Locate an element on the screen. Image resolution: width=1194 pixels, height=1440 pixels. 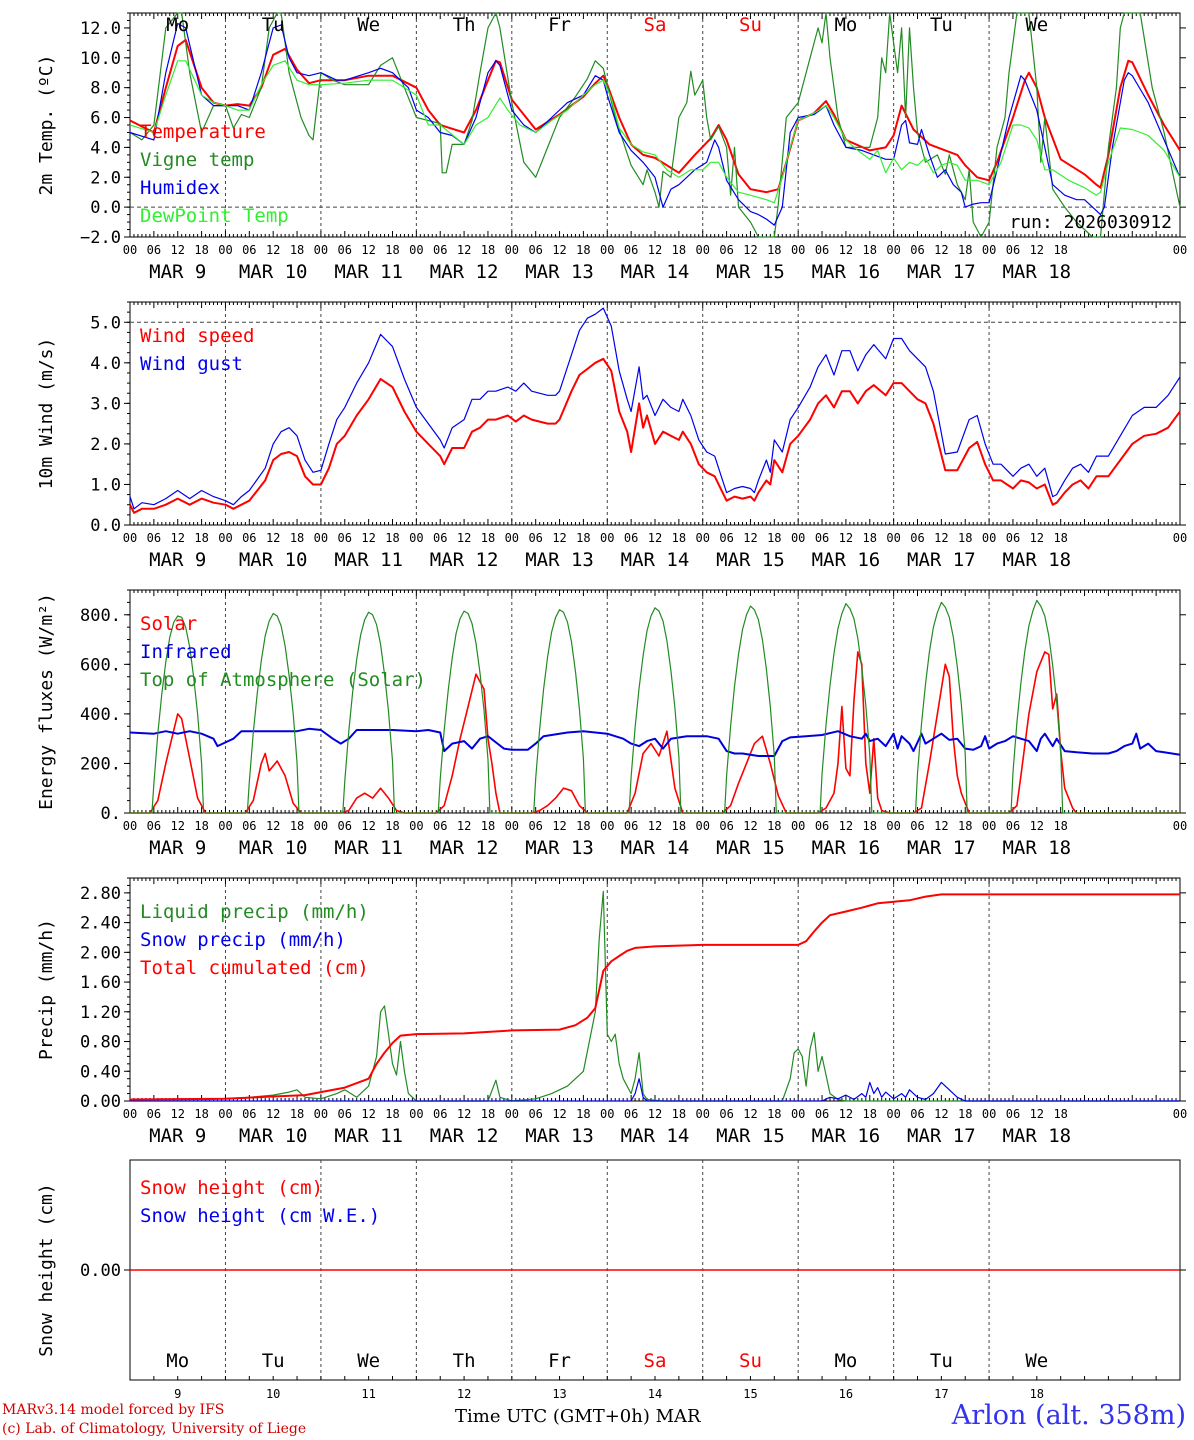
day-number-label: 12 is located at coordinates (464, 1393).